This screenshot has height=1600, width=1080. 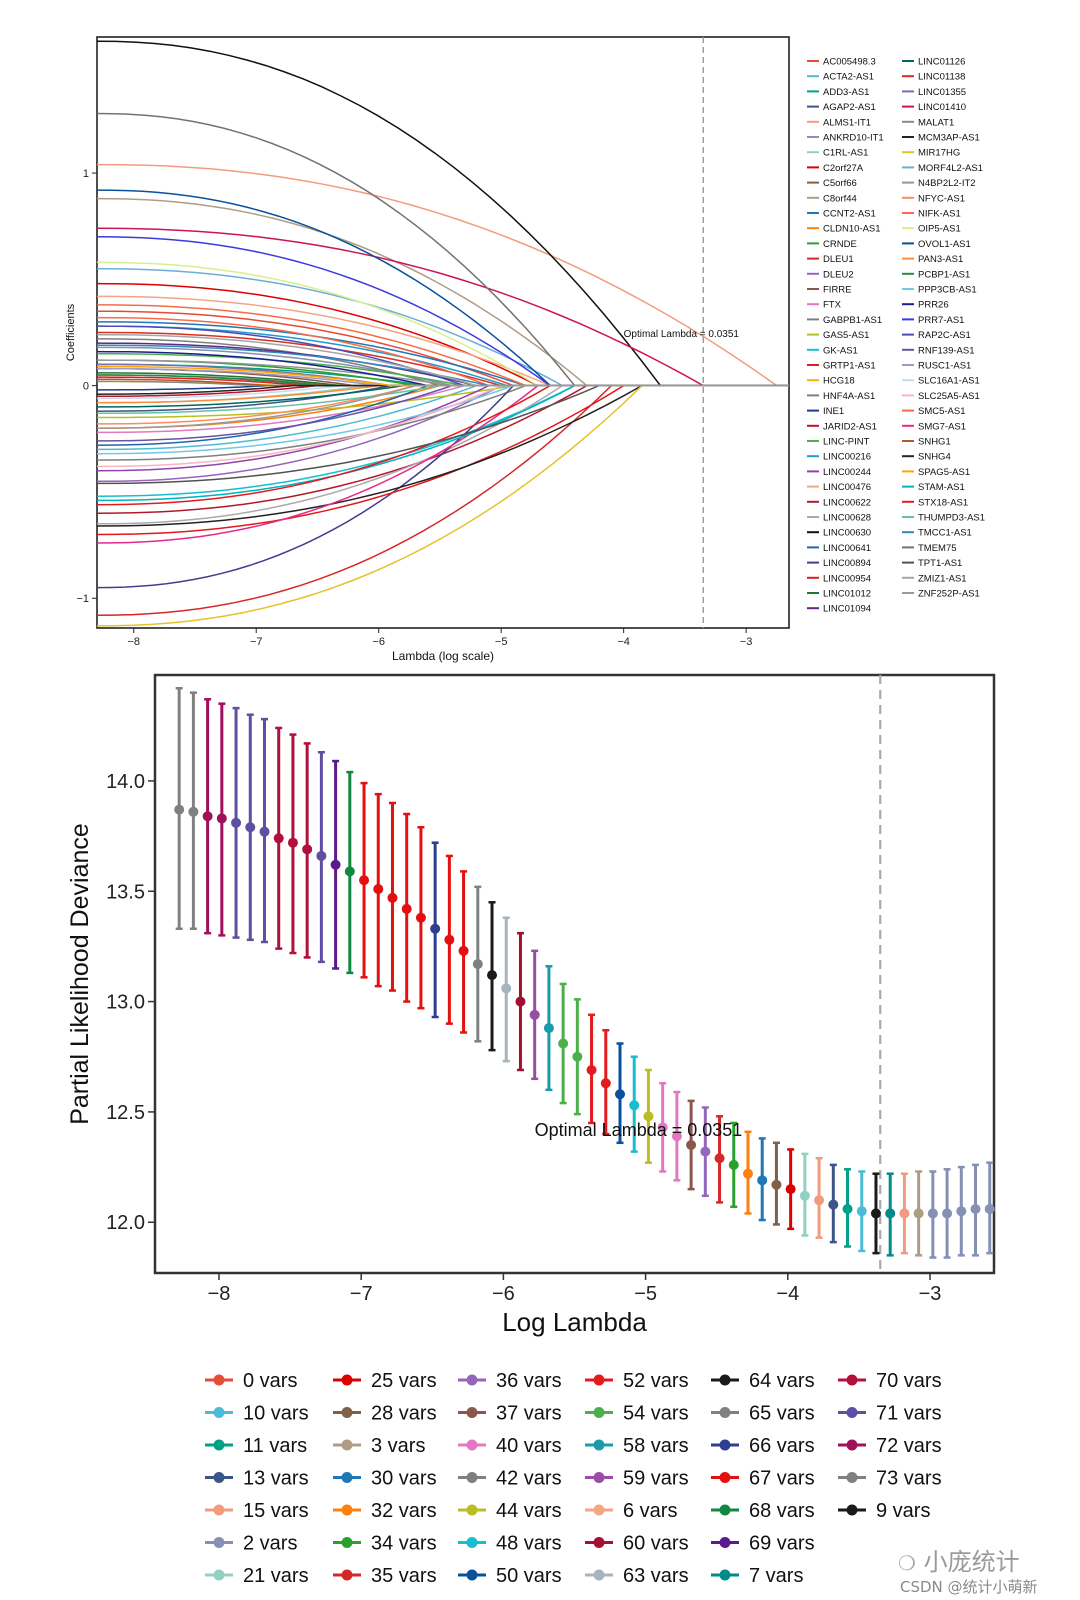 I want to click on coef-y-tick-label: 0, so click(x=86, y=387).